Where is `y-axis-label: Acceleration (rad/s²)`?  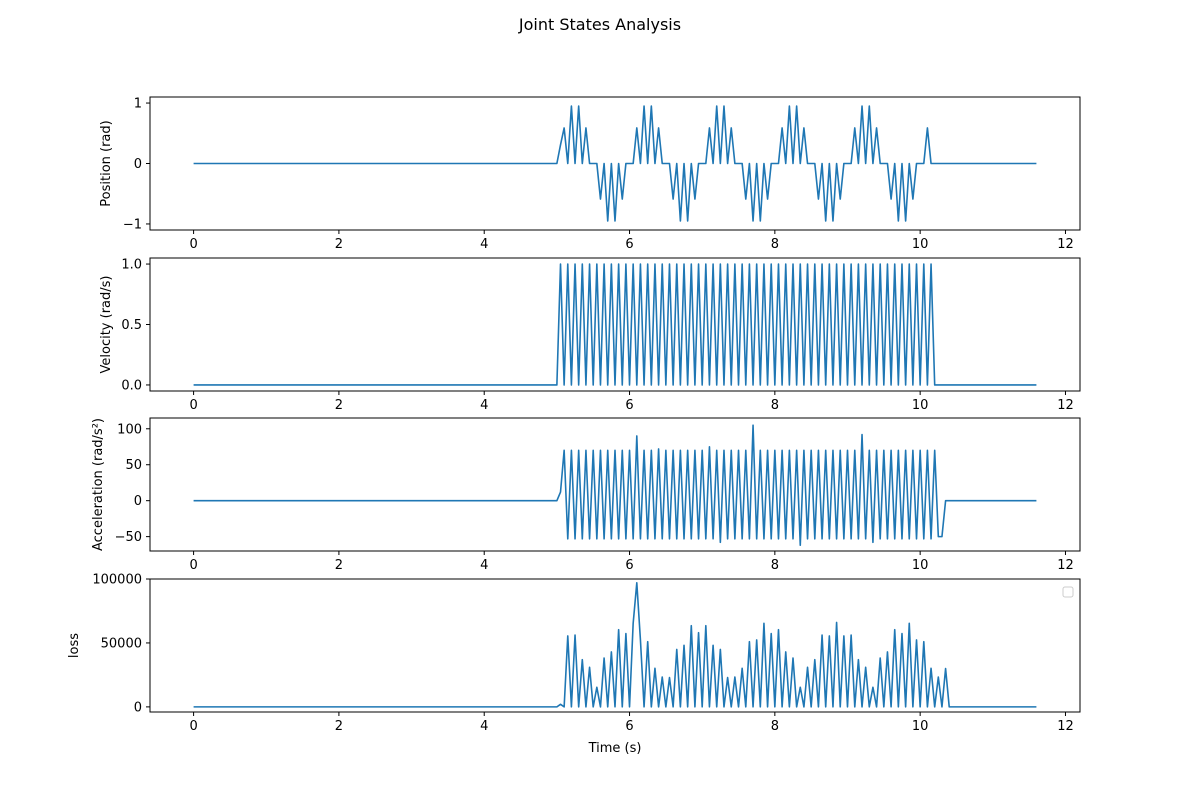
y-axis-label: Acceleration (rad/s²) is located at coordinates (98, 484).